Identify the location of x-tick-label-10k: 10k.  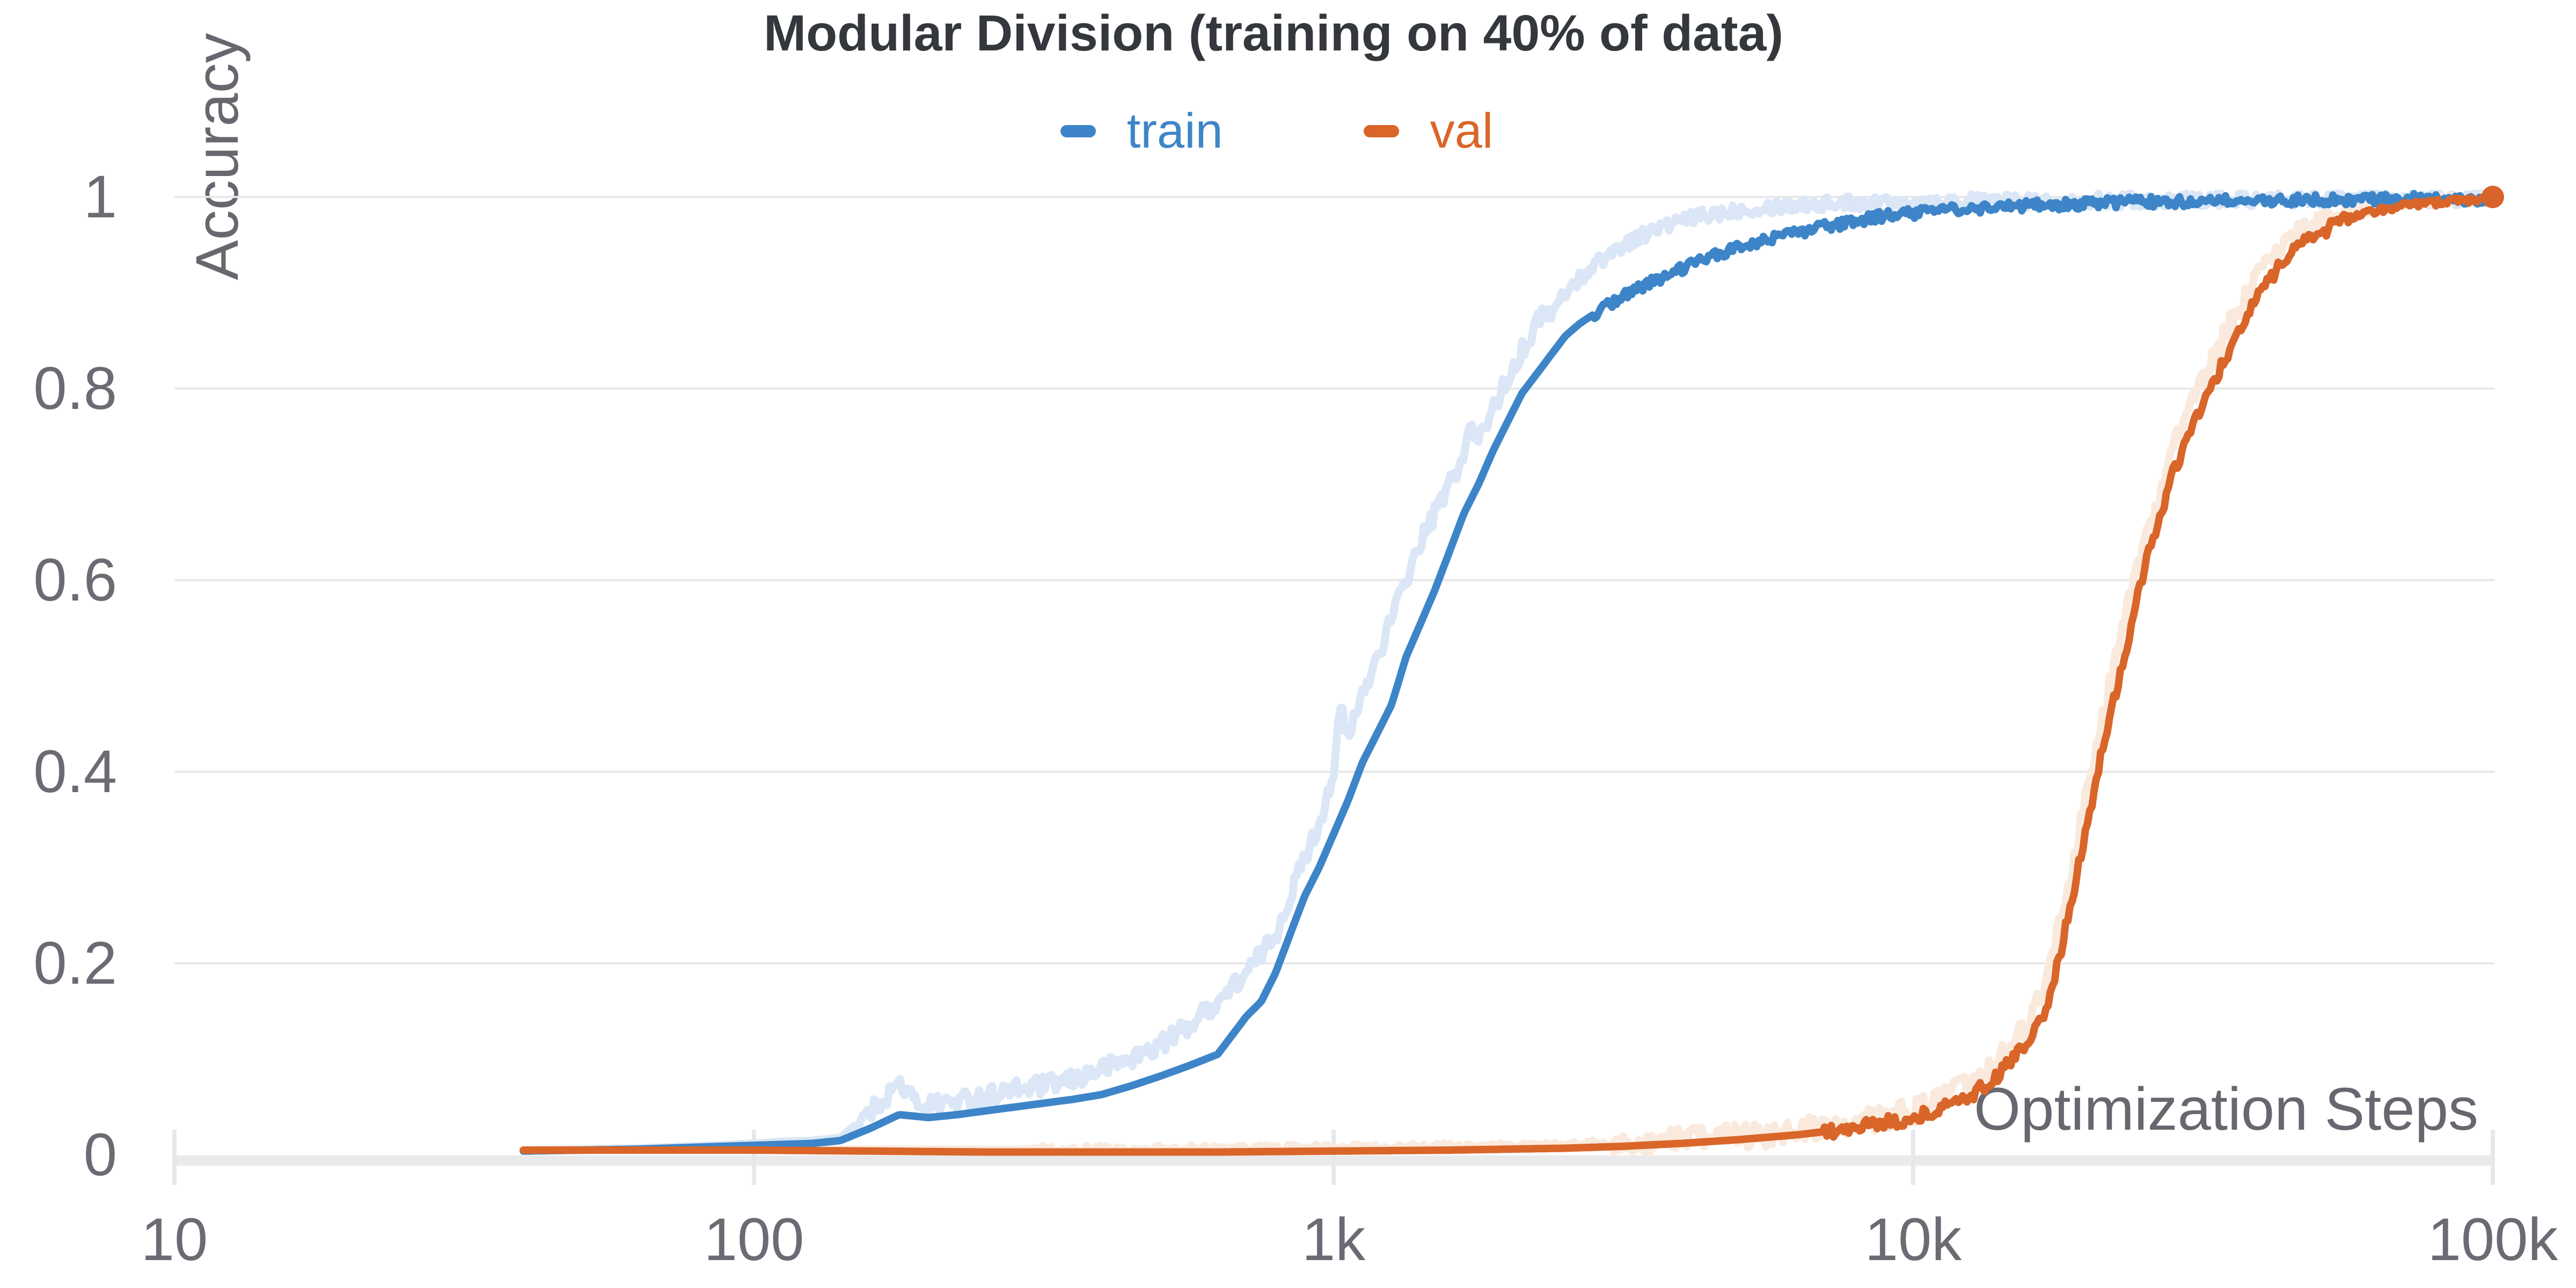
(1913, 1239).